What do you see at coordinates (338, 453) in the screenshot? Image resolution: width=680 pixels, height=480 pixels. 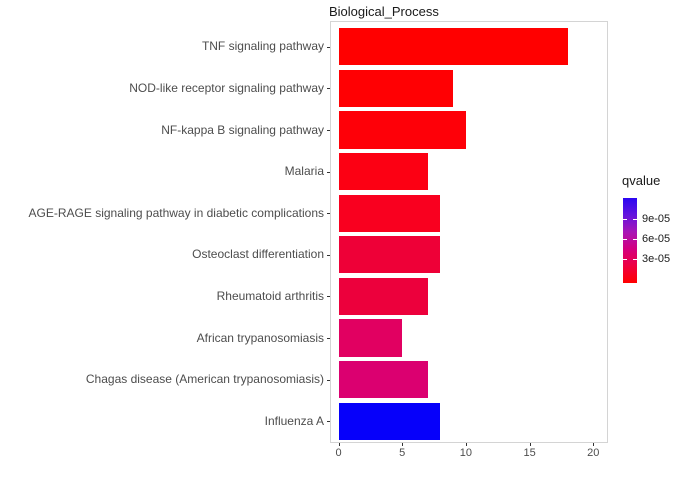 I see `x-tick-label: 0` at bounding box center [338, 453].